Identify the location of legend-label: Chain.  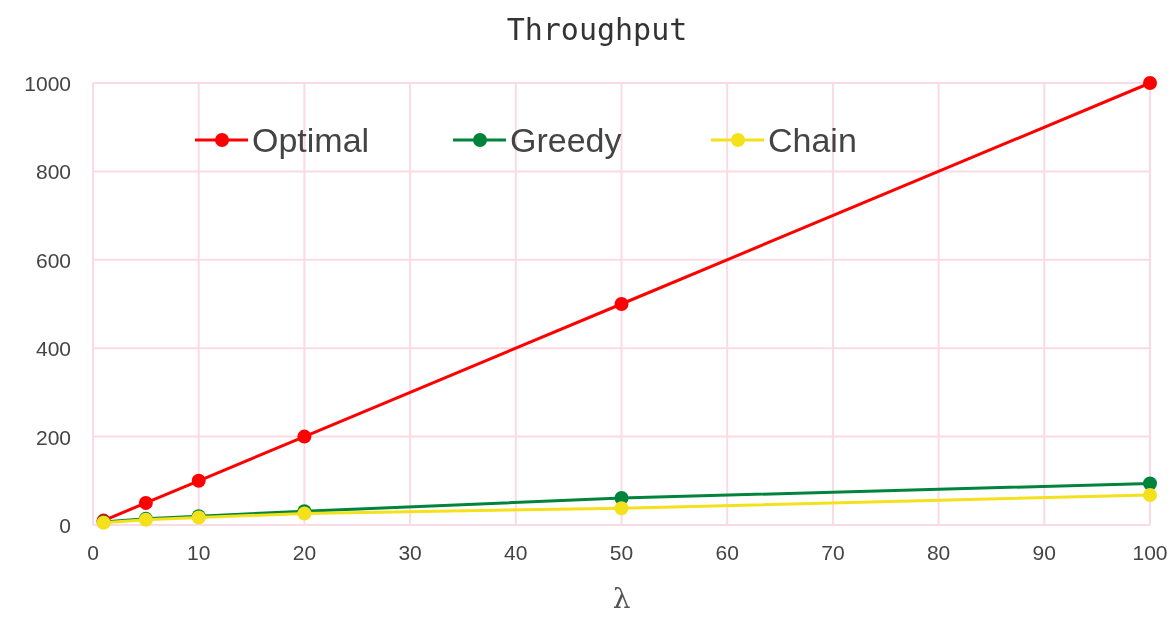
(812, 140).